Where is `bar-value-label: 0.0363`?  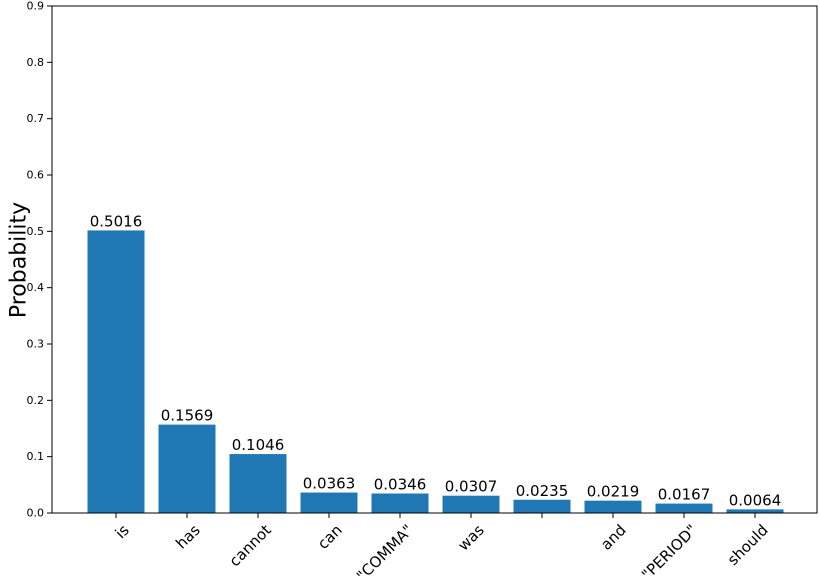 bar-value-label: 0.0363 is located at coordinates (329, 484).